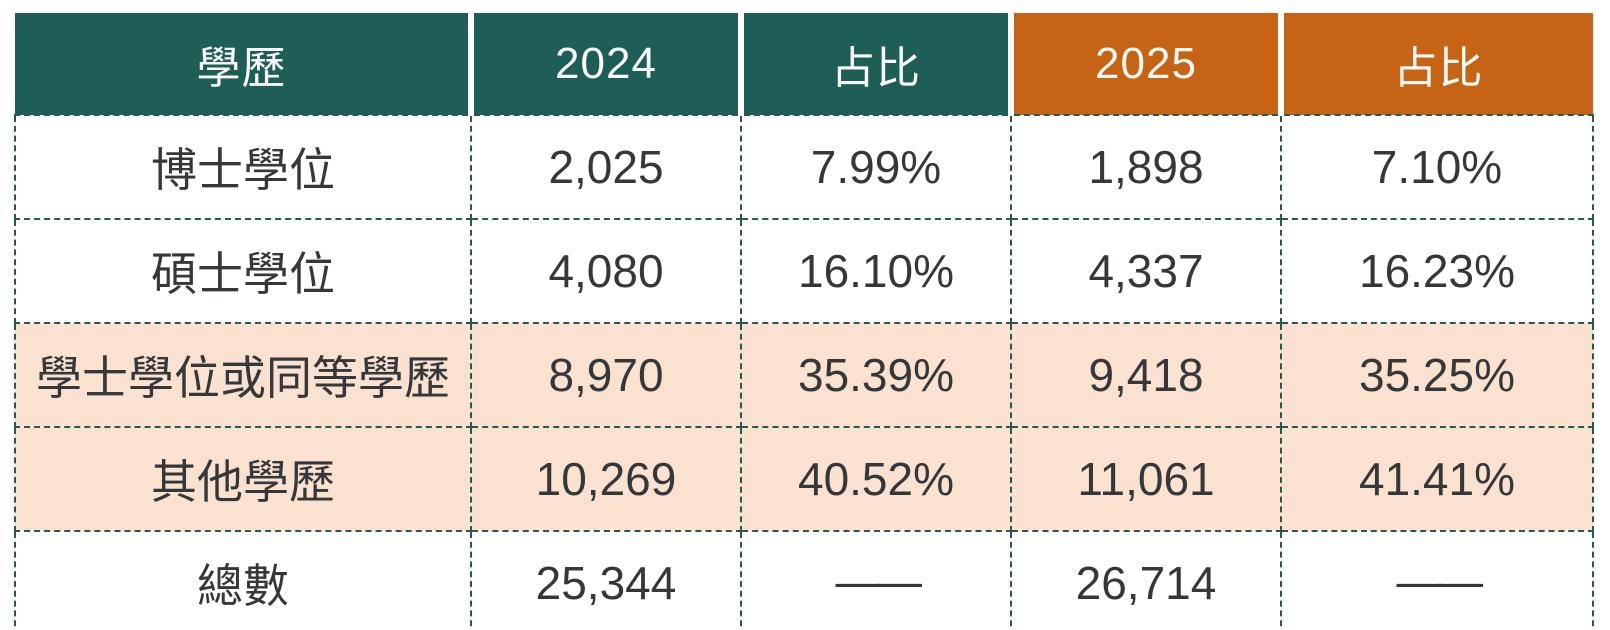 This screenshot has width=1610, height=630. I want to click on share-cell-2025: ——, so click(1437, 580).